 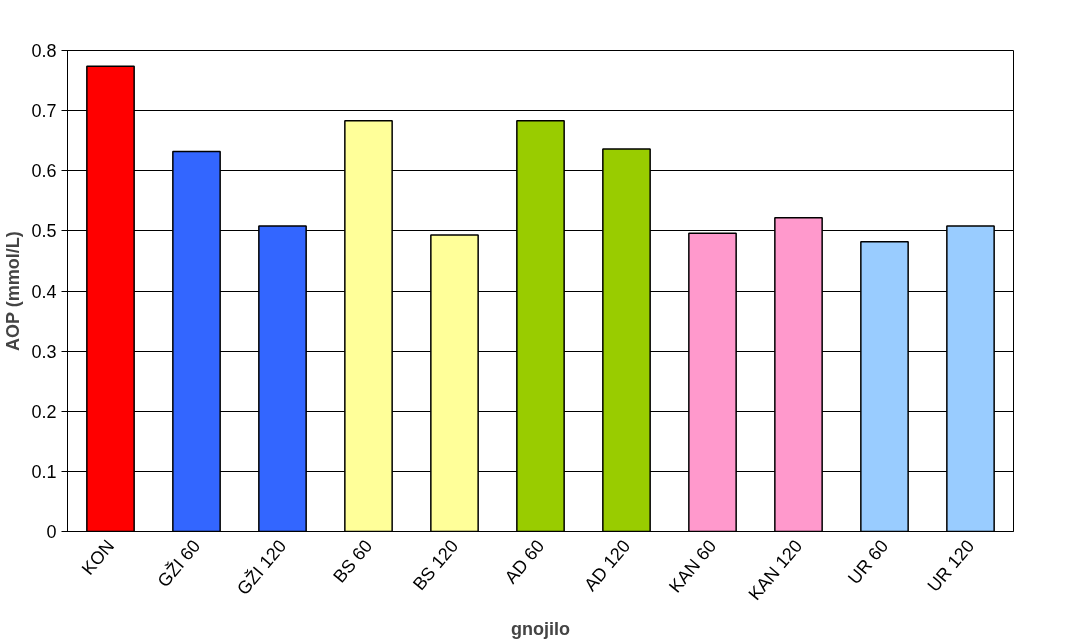 I want to click on y-tick-label: 0.8, so click(x=44, y=51).